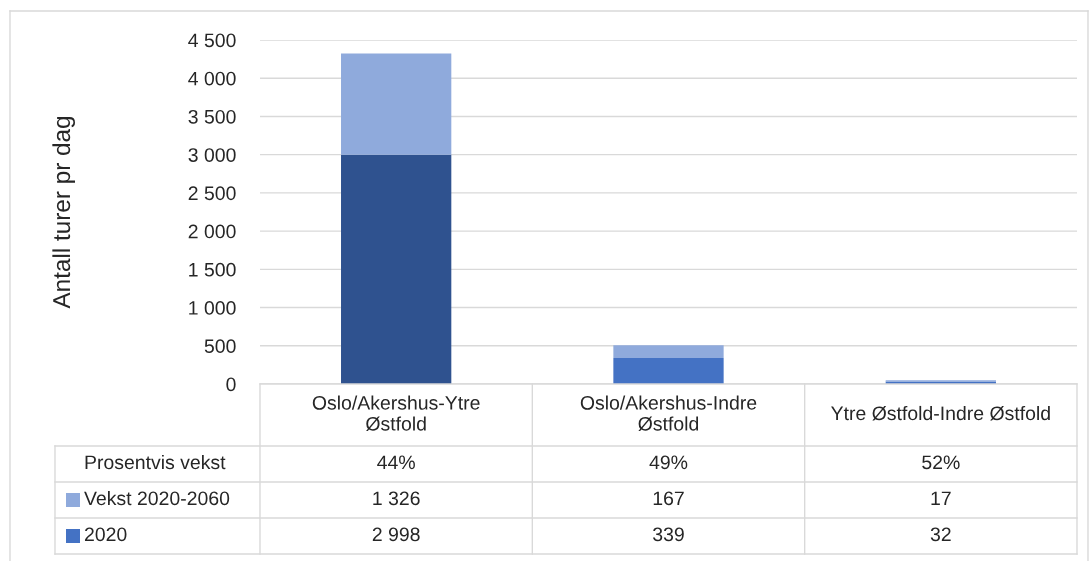 Image resolution: width=1092 pixels, height=561 pixels. I want to click on y-tick-label: 3 000, so click(212, 155).